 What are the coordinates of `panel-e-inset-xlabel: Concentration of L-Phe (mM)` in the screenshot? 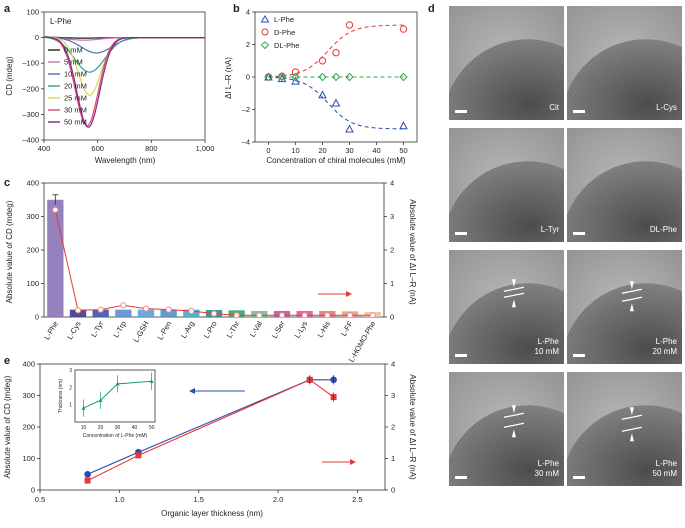 It's located at (115, 436).